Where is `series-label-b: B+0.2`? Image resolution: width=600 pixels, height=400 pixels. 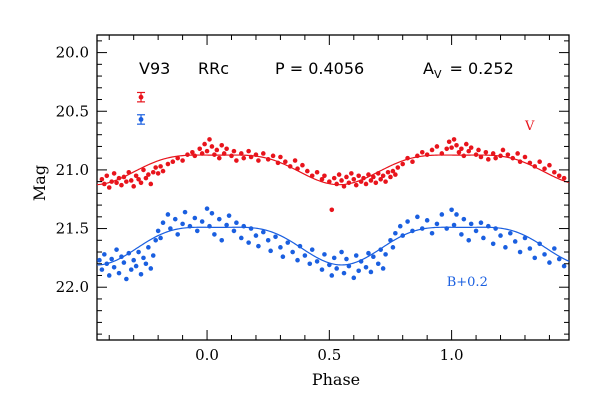 series-label-b: B+0.2 is located at coordinates (467, 282).